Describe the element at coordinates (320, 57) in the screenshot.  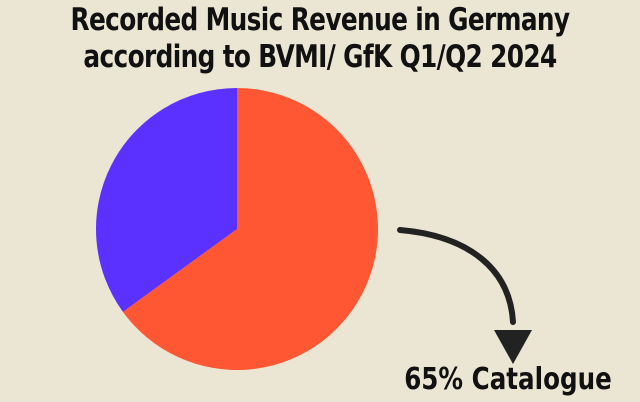
I see `chart-subtitle: according to BVMI/ GfK Q1/Q2 2024` at that location.